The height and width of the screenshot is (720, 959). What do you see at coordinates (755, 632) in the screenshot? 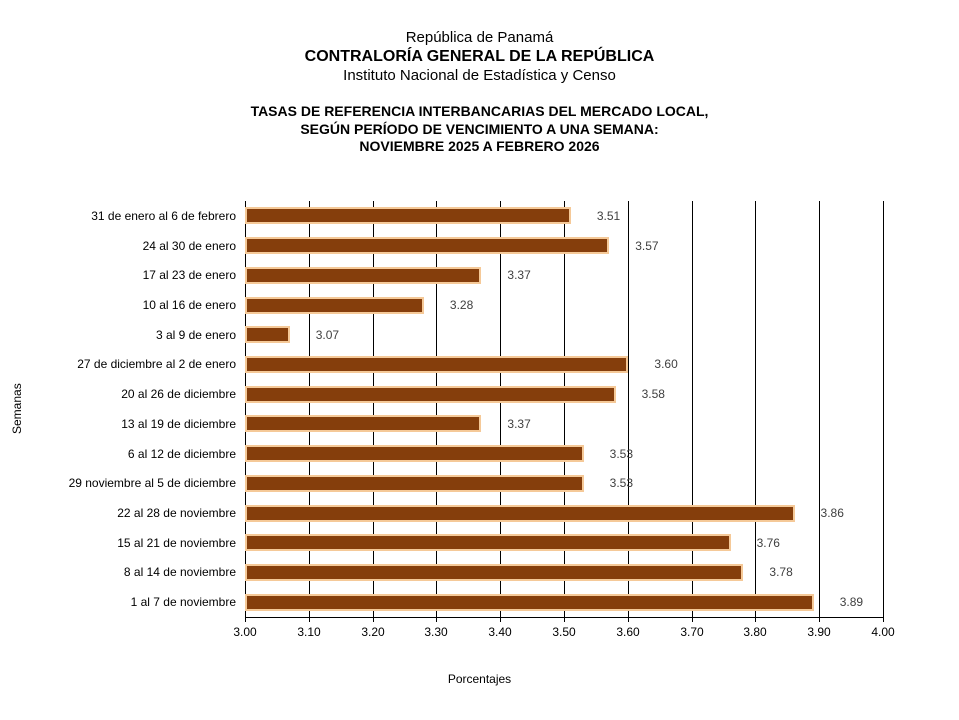
I see `x-tick-label: 3.80` at bounding box center [755, 632].